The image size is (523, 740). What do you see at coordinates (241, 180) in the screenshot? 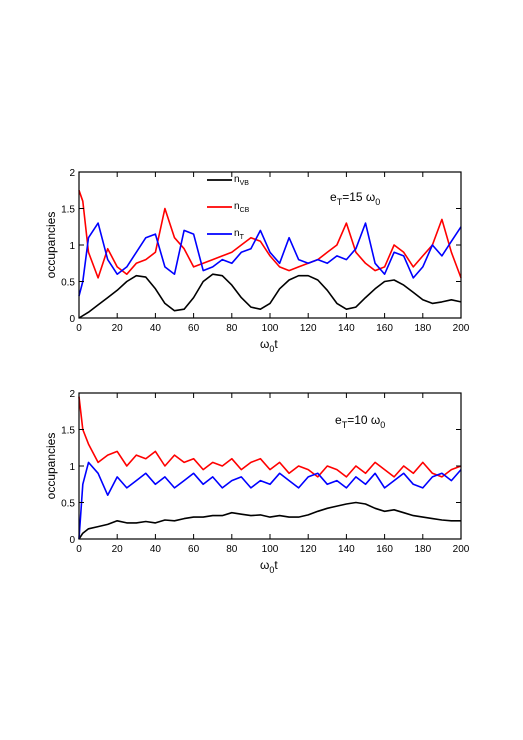
I see `legend-label-nVB: nVB` at bounding box center [241, 180].